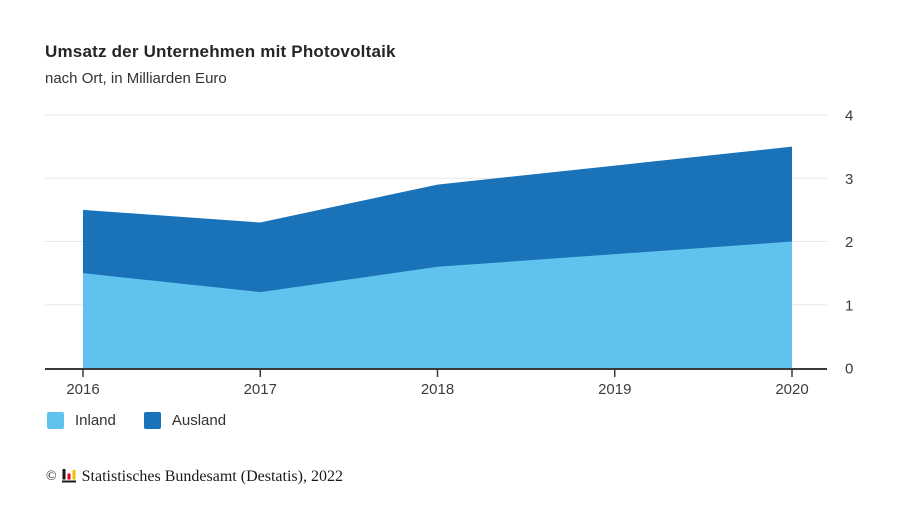 This screenshot has height=506, width=900. I want to click on x-tick-label-2016: 2016, so click(82, 389).